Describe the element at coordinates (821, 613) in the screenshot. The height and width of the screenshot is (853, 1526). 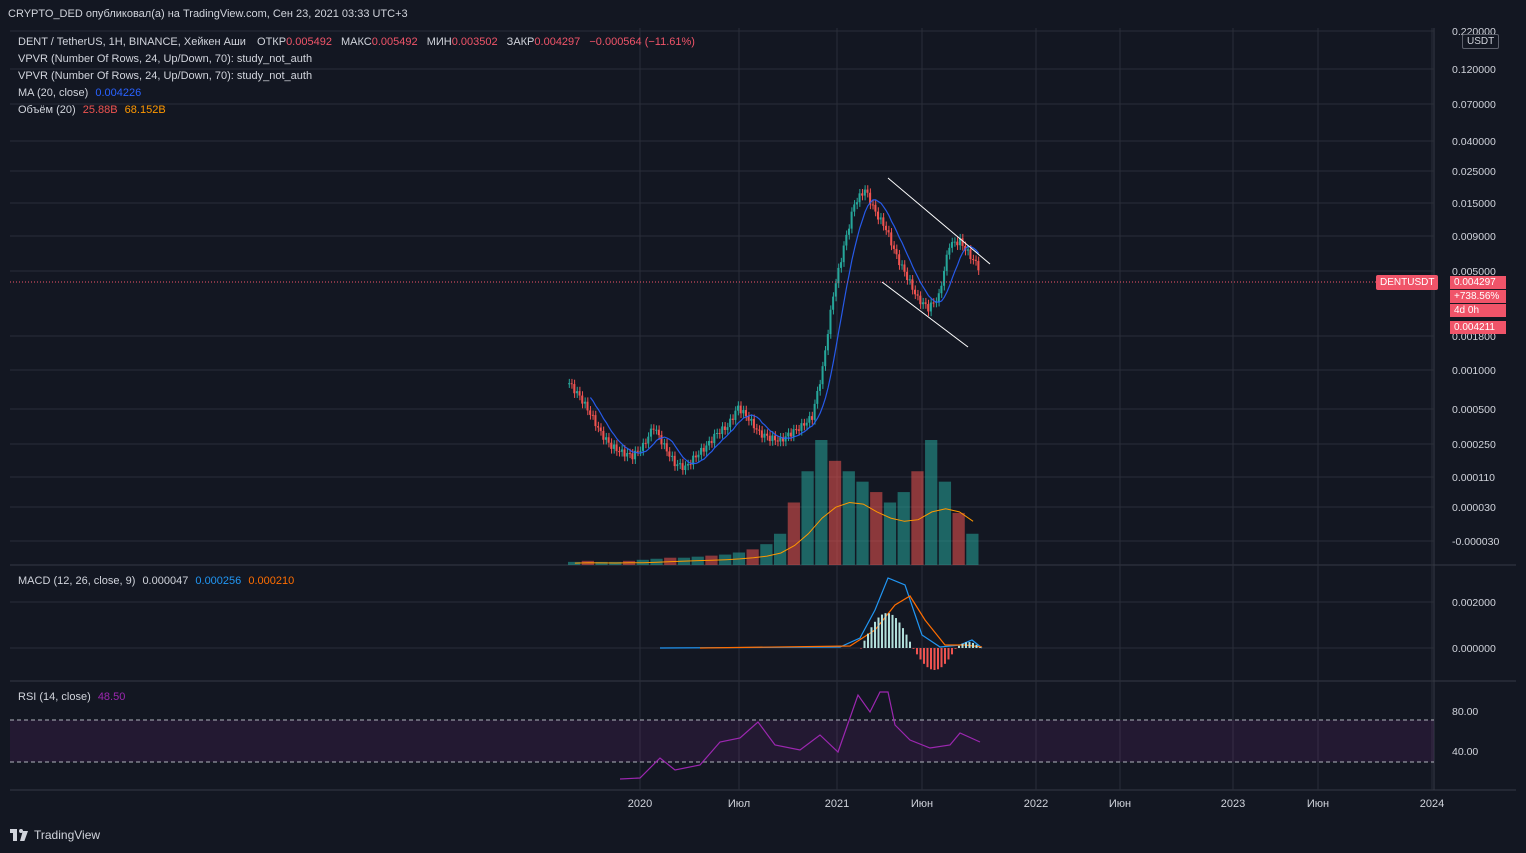
I see `macd-line` at that location.